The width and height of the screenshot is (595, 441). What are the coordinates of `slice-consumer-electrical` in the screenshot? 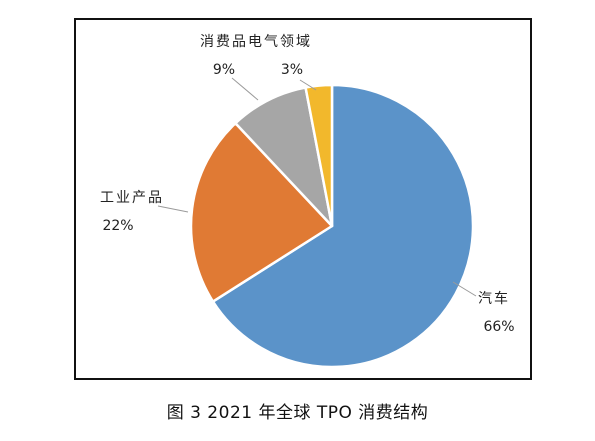 It's located at (284, 157).